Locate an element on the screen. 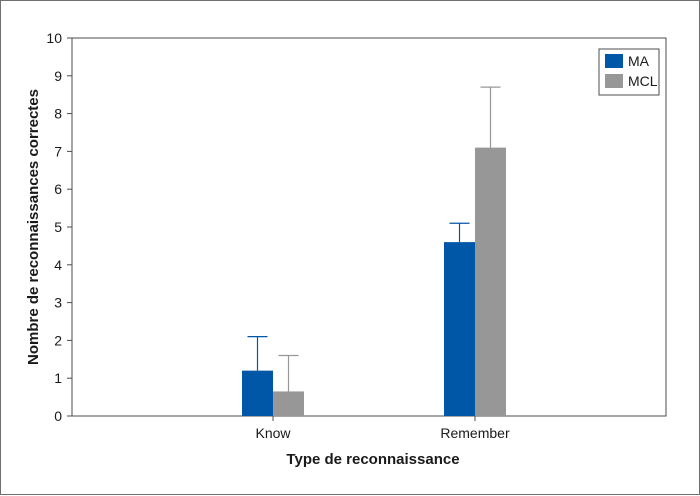 The height and width of the screenshot is (496, 700). x-axis-title: Type de reconnaissance is located at coordinates (372, 459).